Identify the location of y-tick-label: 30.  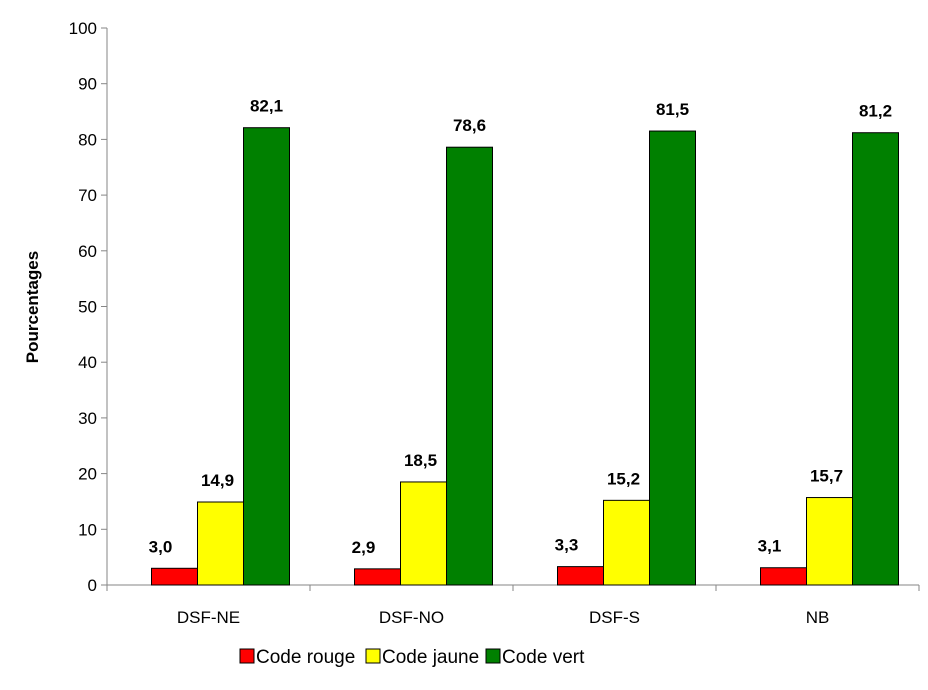
(87, 418).